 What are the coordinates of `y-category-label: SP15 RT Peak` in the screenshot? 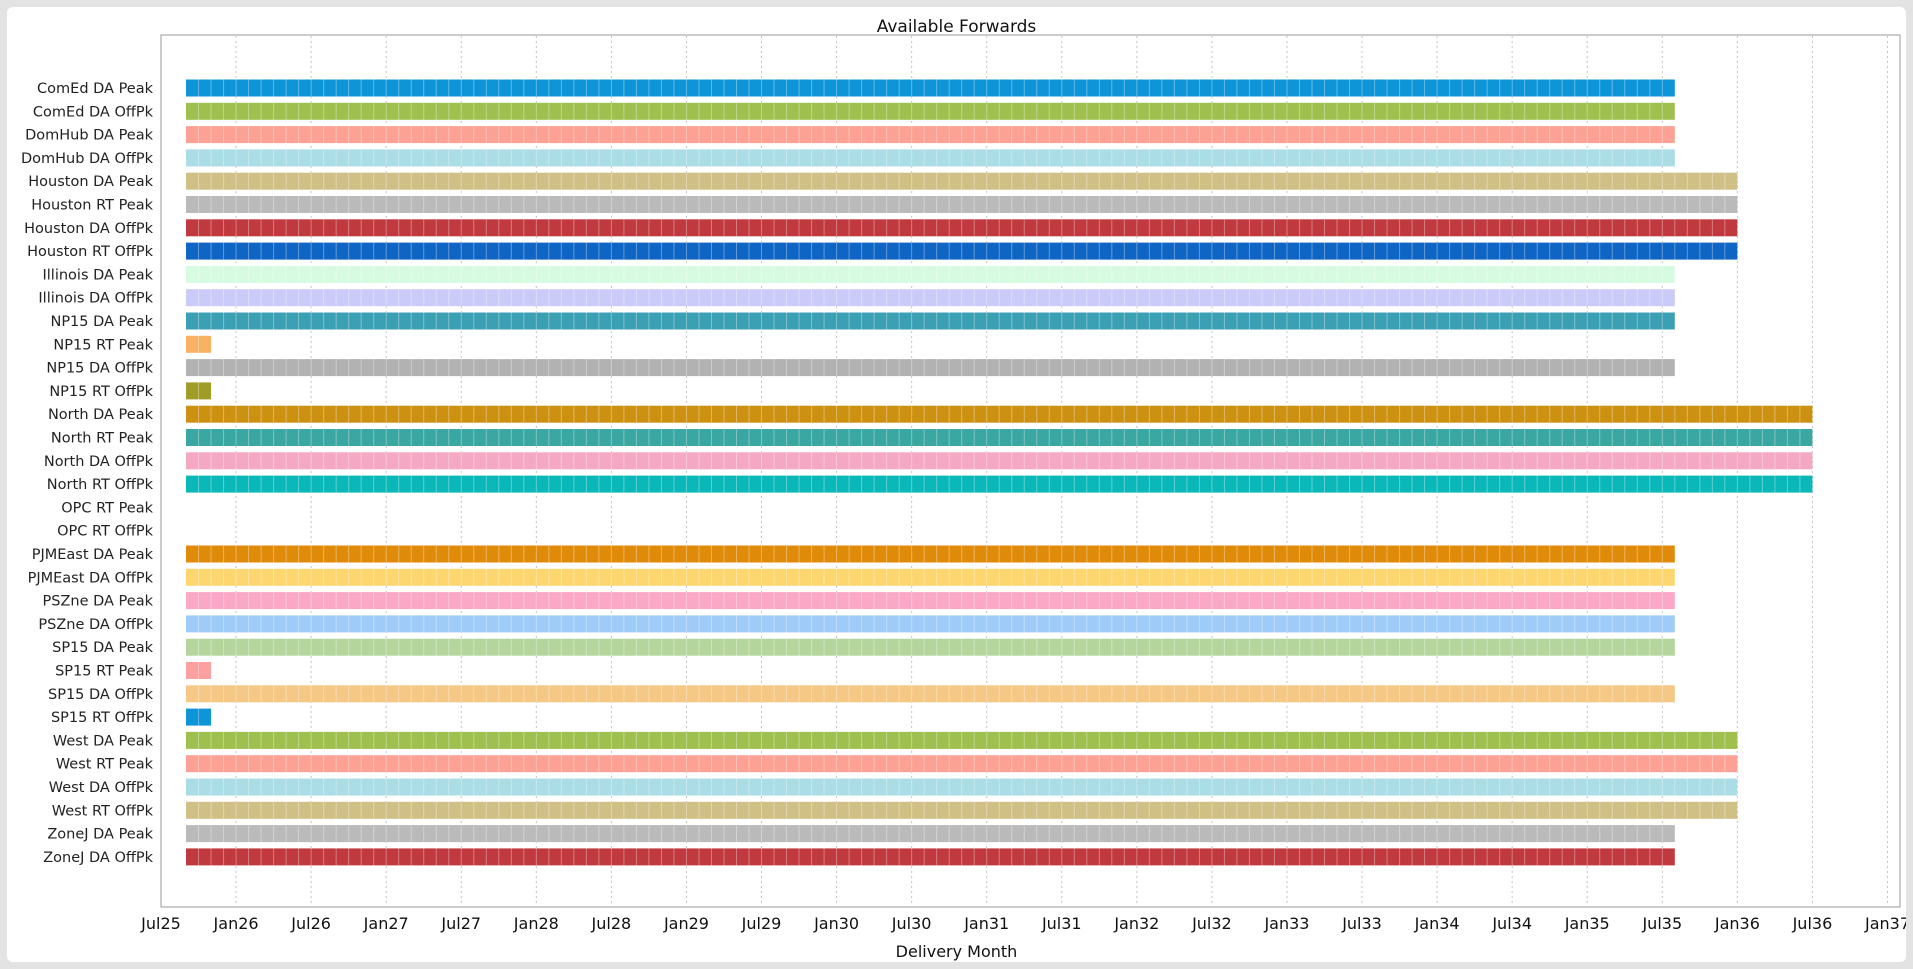 It's located at (104, 672).